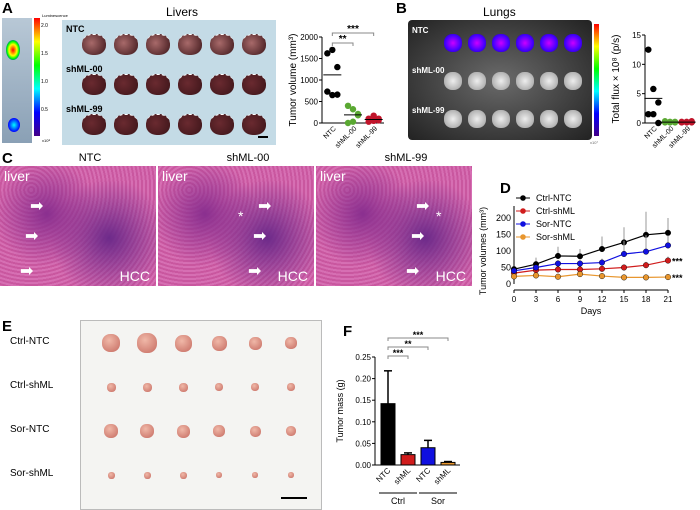  Describe the element at coordinates (340, 410) in the screenshot. I see `y-axis-label: Tumor mass (g)` at that location.